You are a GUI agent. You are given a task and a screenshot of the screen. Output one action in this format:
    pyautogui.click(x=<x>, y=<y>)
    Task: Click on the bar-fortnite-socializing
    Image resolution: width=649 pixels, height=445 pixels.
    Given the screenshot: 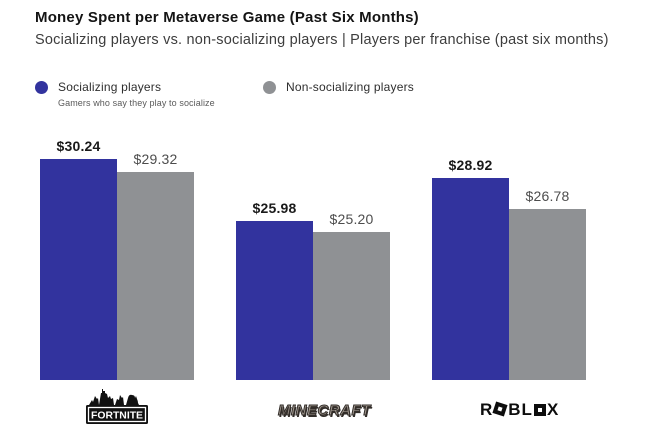 What is the action you would take?
    pyautogui.click(x=78, y=269)
    